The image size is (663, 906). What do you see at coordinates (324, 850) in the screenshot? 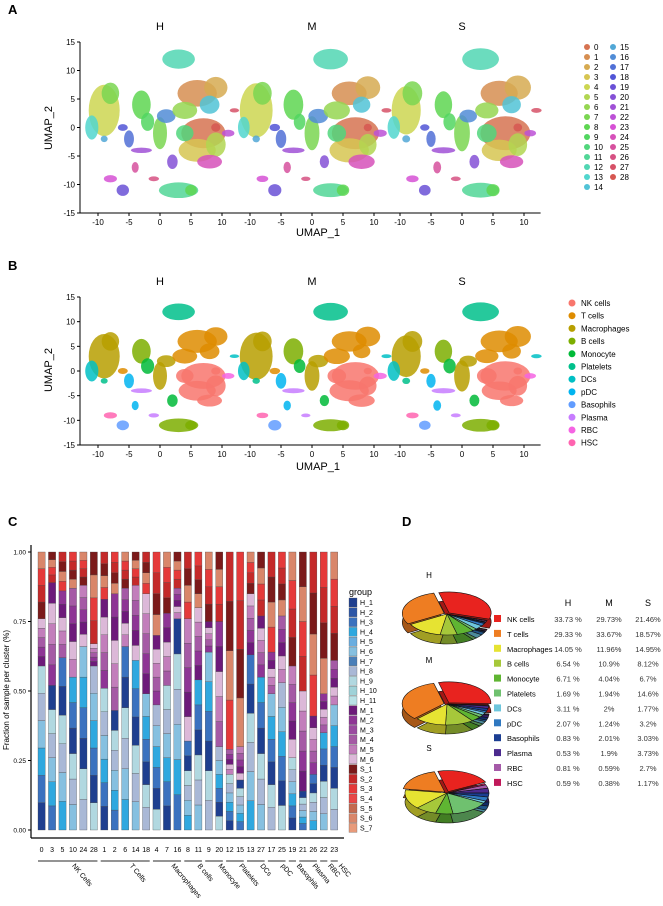
I see `bar-x-tick-label: 22` at bounding box center [324, 850].